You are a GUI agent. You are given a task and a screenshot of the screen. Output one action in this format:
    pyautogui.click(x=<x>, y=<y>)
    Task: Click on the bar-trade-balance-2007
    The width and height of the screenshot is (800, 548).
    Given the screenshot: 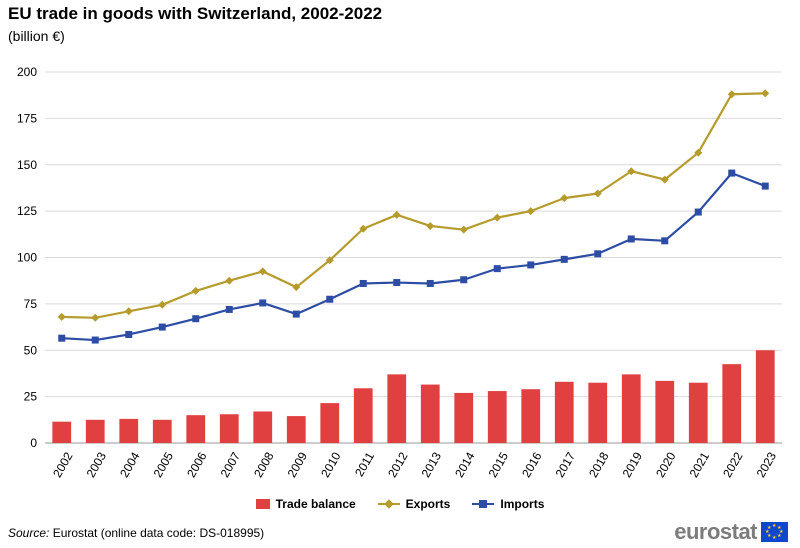 What is the action you would take?
    pyautogui.click(x=229, y=428)
    